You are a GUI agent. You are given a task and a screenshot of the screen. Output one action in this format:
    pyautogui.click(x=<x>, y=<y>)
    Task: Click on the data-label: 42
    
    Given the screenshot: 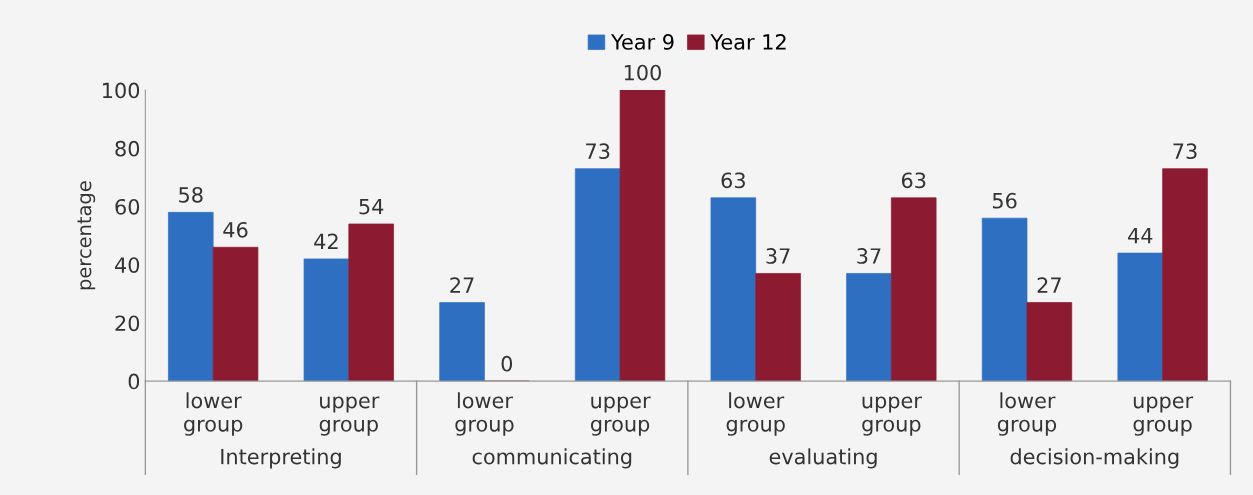 What is the action you would take?
    pyautogui.click(x=326, y=241)
    